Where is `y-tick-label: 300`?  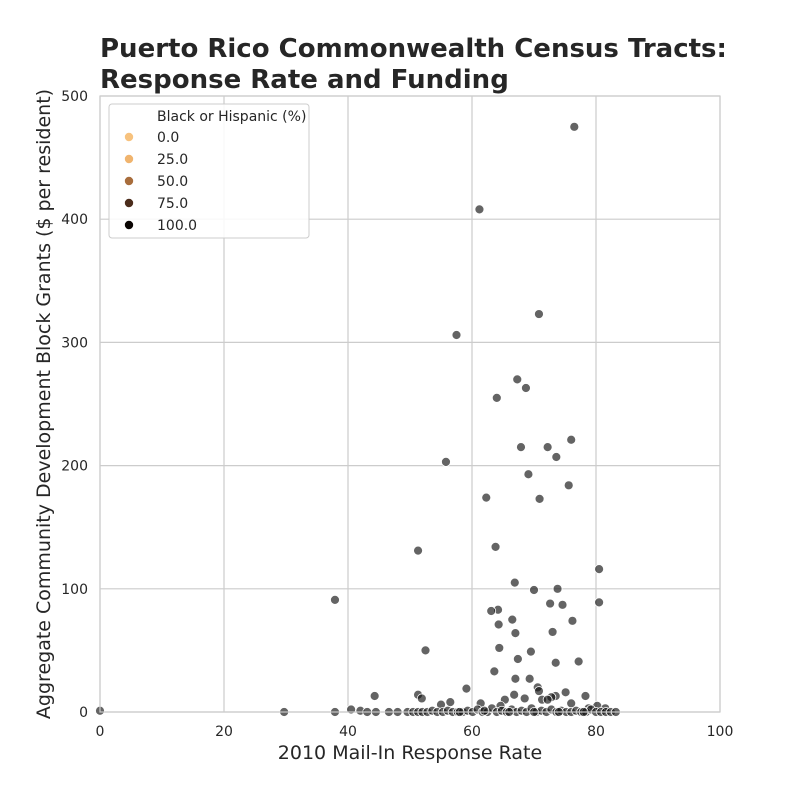 y-tick-label: 300 is located at coordinates (74, 343).